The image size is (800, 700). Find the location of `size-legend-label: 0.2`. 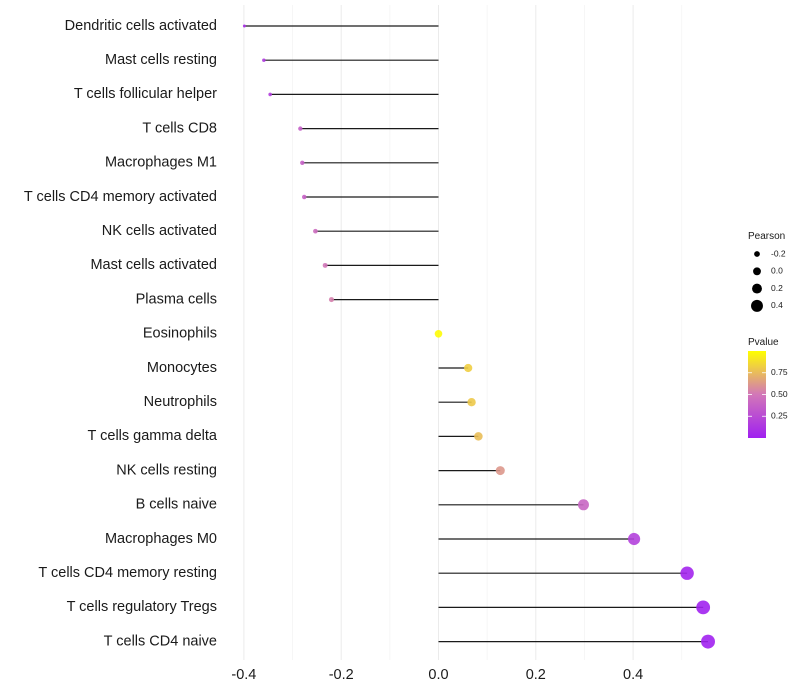

size-legend-label: 0.2 is located at coordinates (777, 288).